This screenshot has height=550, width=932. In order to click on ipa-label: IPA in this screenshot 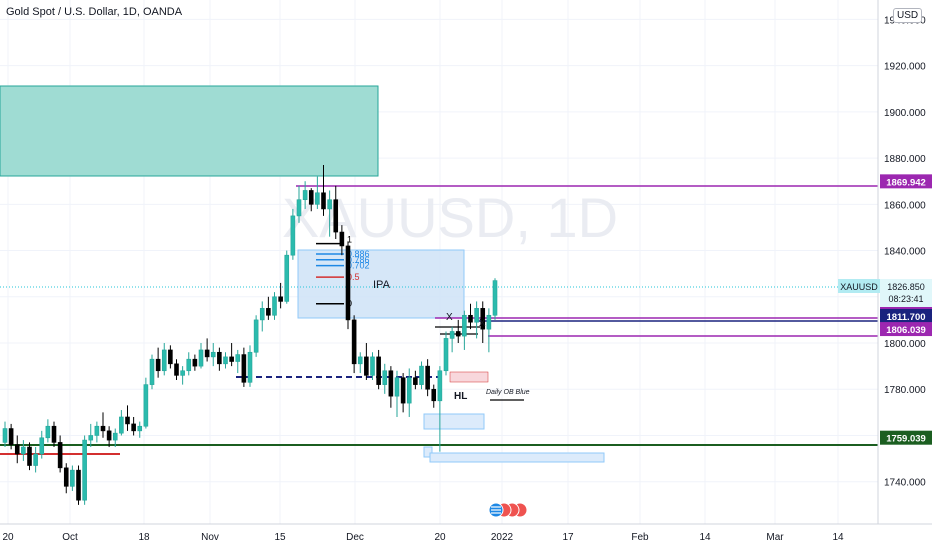, I will do `click(382, 285)`.